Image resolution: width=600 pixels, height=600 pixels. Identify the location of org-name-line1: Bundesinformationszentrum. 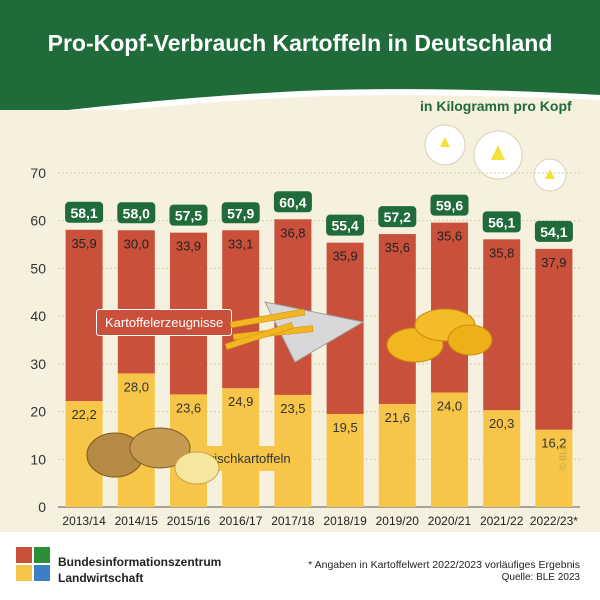
(140, 562).